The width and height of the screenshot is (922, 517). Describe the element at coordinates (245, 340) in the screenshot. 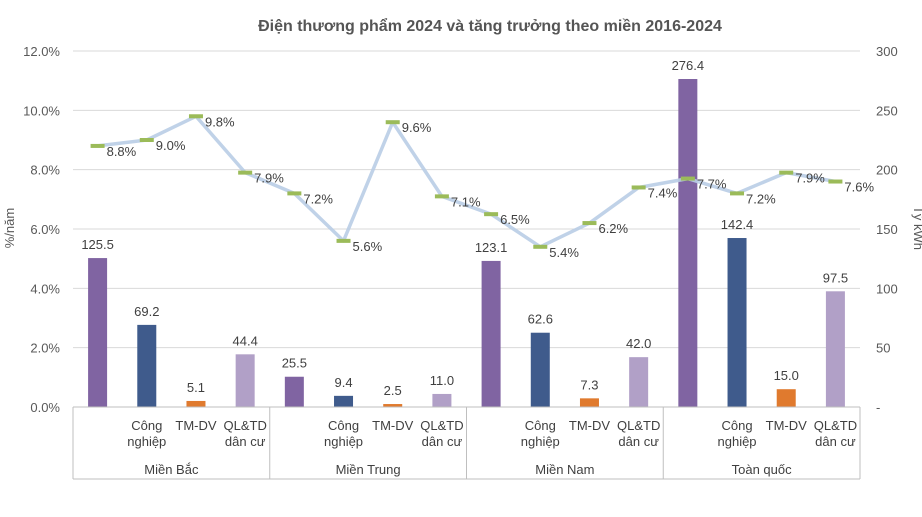

I see `bar-value-label: 44.4` at that location.